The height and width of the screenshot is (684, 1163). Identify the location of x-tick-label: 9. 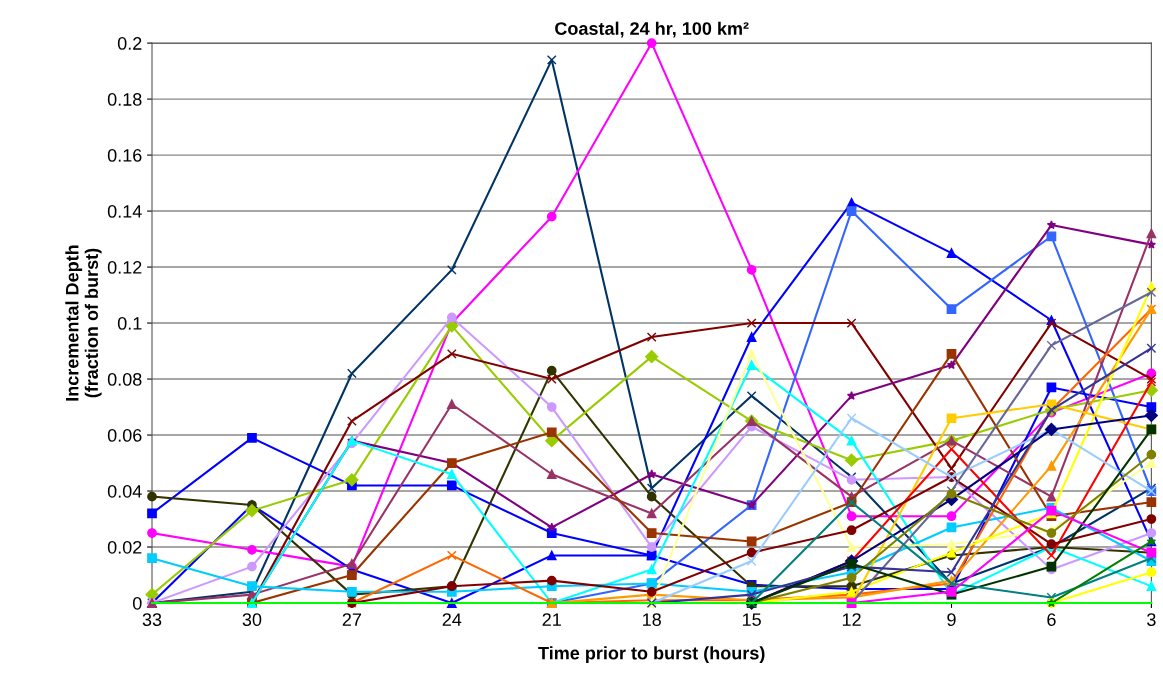
(951, 619).